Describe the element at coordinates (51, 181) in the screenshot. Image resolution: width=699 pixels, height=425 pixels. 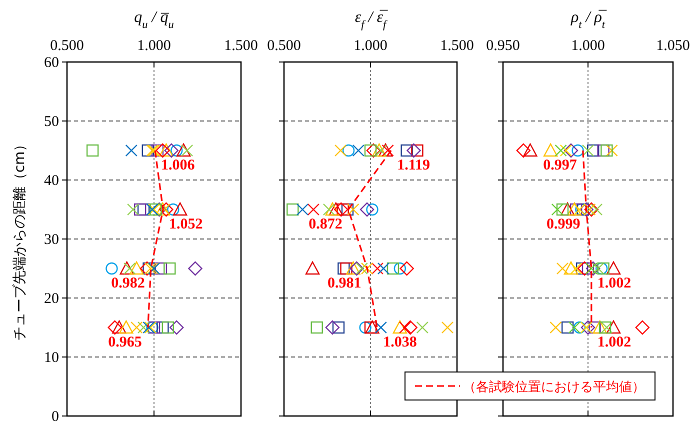
I see `y-tick-label: 40` at that location.